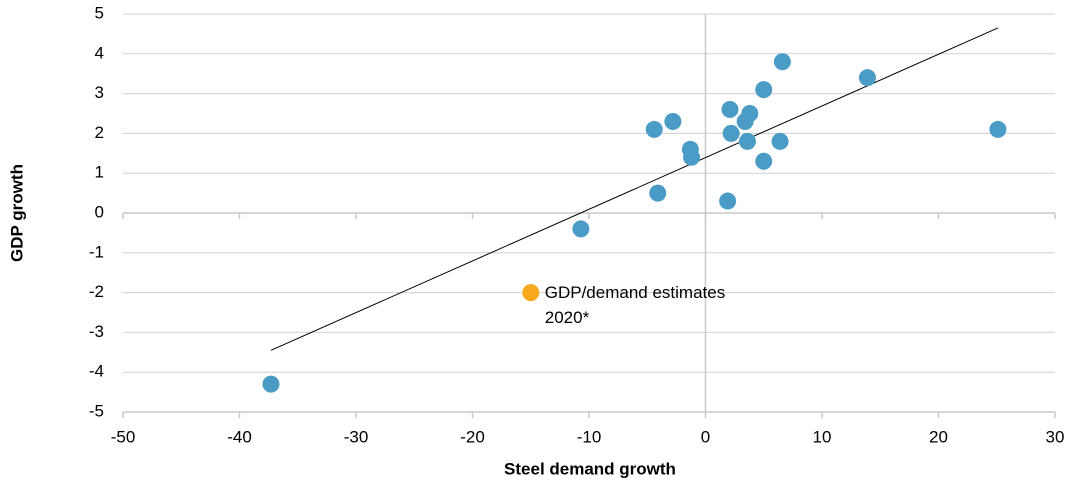 The height and width of the screenshot is (484, 1071). I want to click on y-tick-label: 5, so click(99, 12).